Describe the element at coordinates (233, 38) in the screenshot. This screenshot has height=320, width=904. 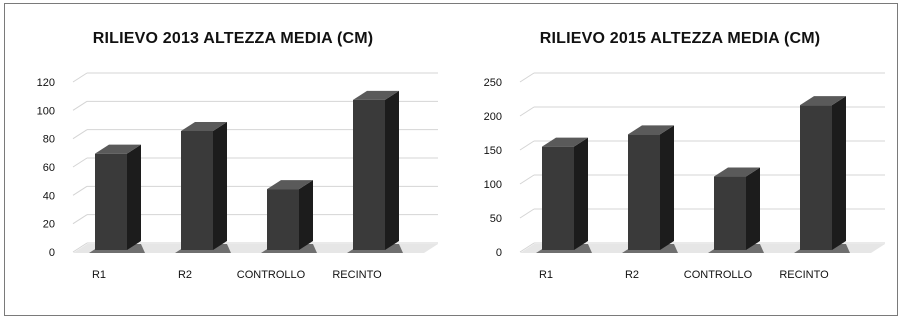
I see `chart-title: RILIEVO 2013 ALTEZZA MEDIA (CM)` at that location.